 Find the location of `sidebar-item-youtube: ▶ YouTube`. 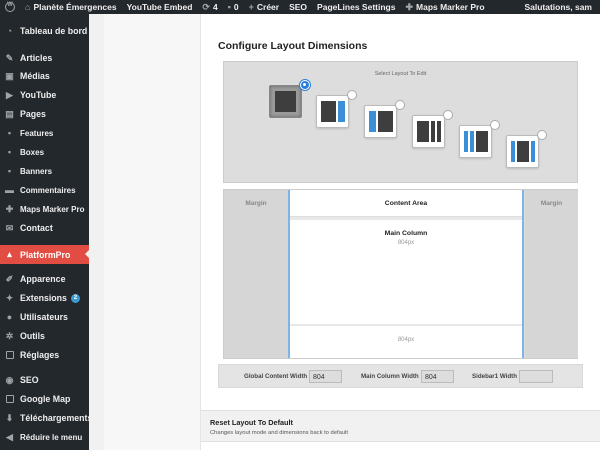

sidebar-item-youtube: ▶ YouTube is located at coordinates (31, 94).